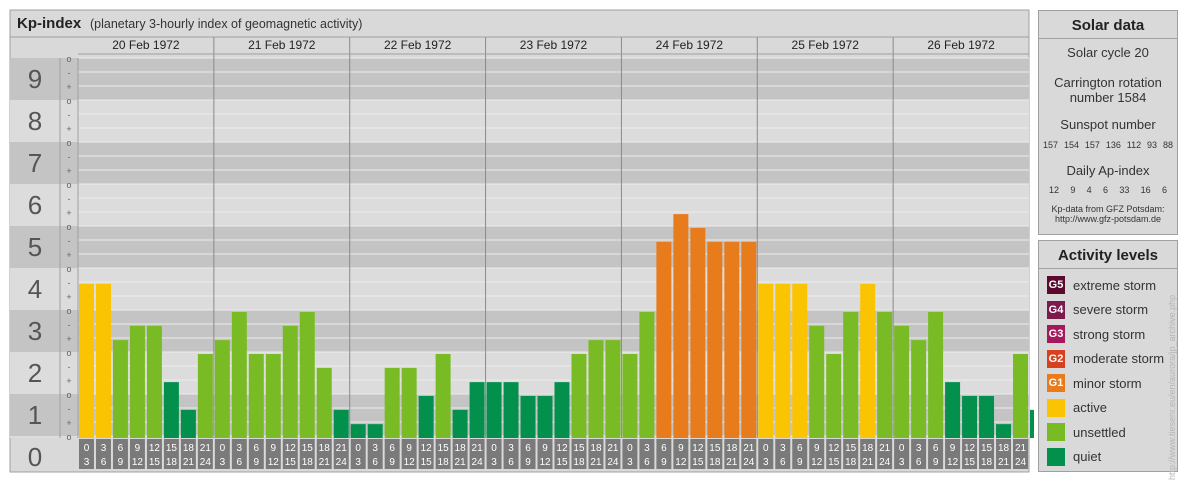 This screenshot has height=480, width=1184. What do you see at coordinates (35, 121) in the screenshot?
I see `y-tick-label: 8` at bounding box center [35, 121].